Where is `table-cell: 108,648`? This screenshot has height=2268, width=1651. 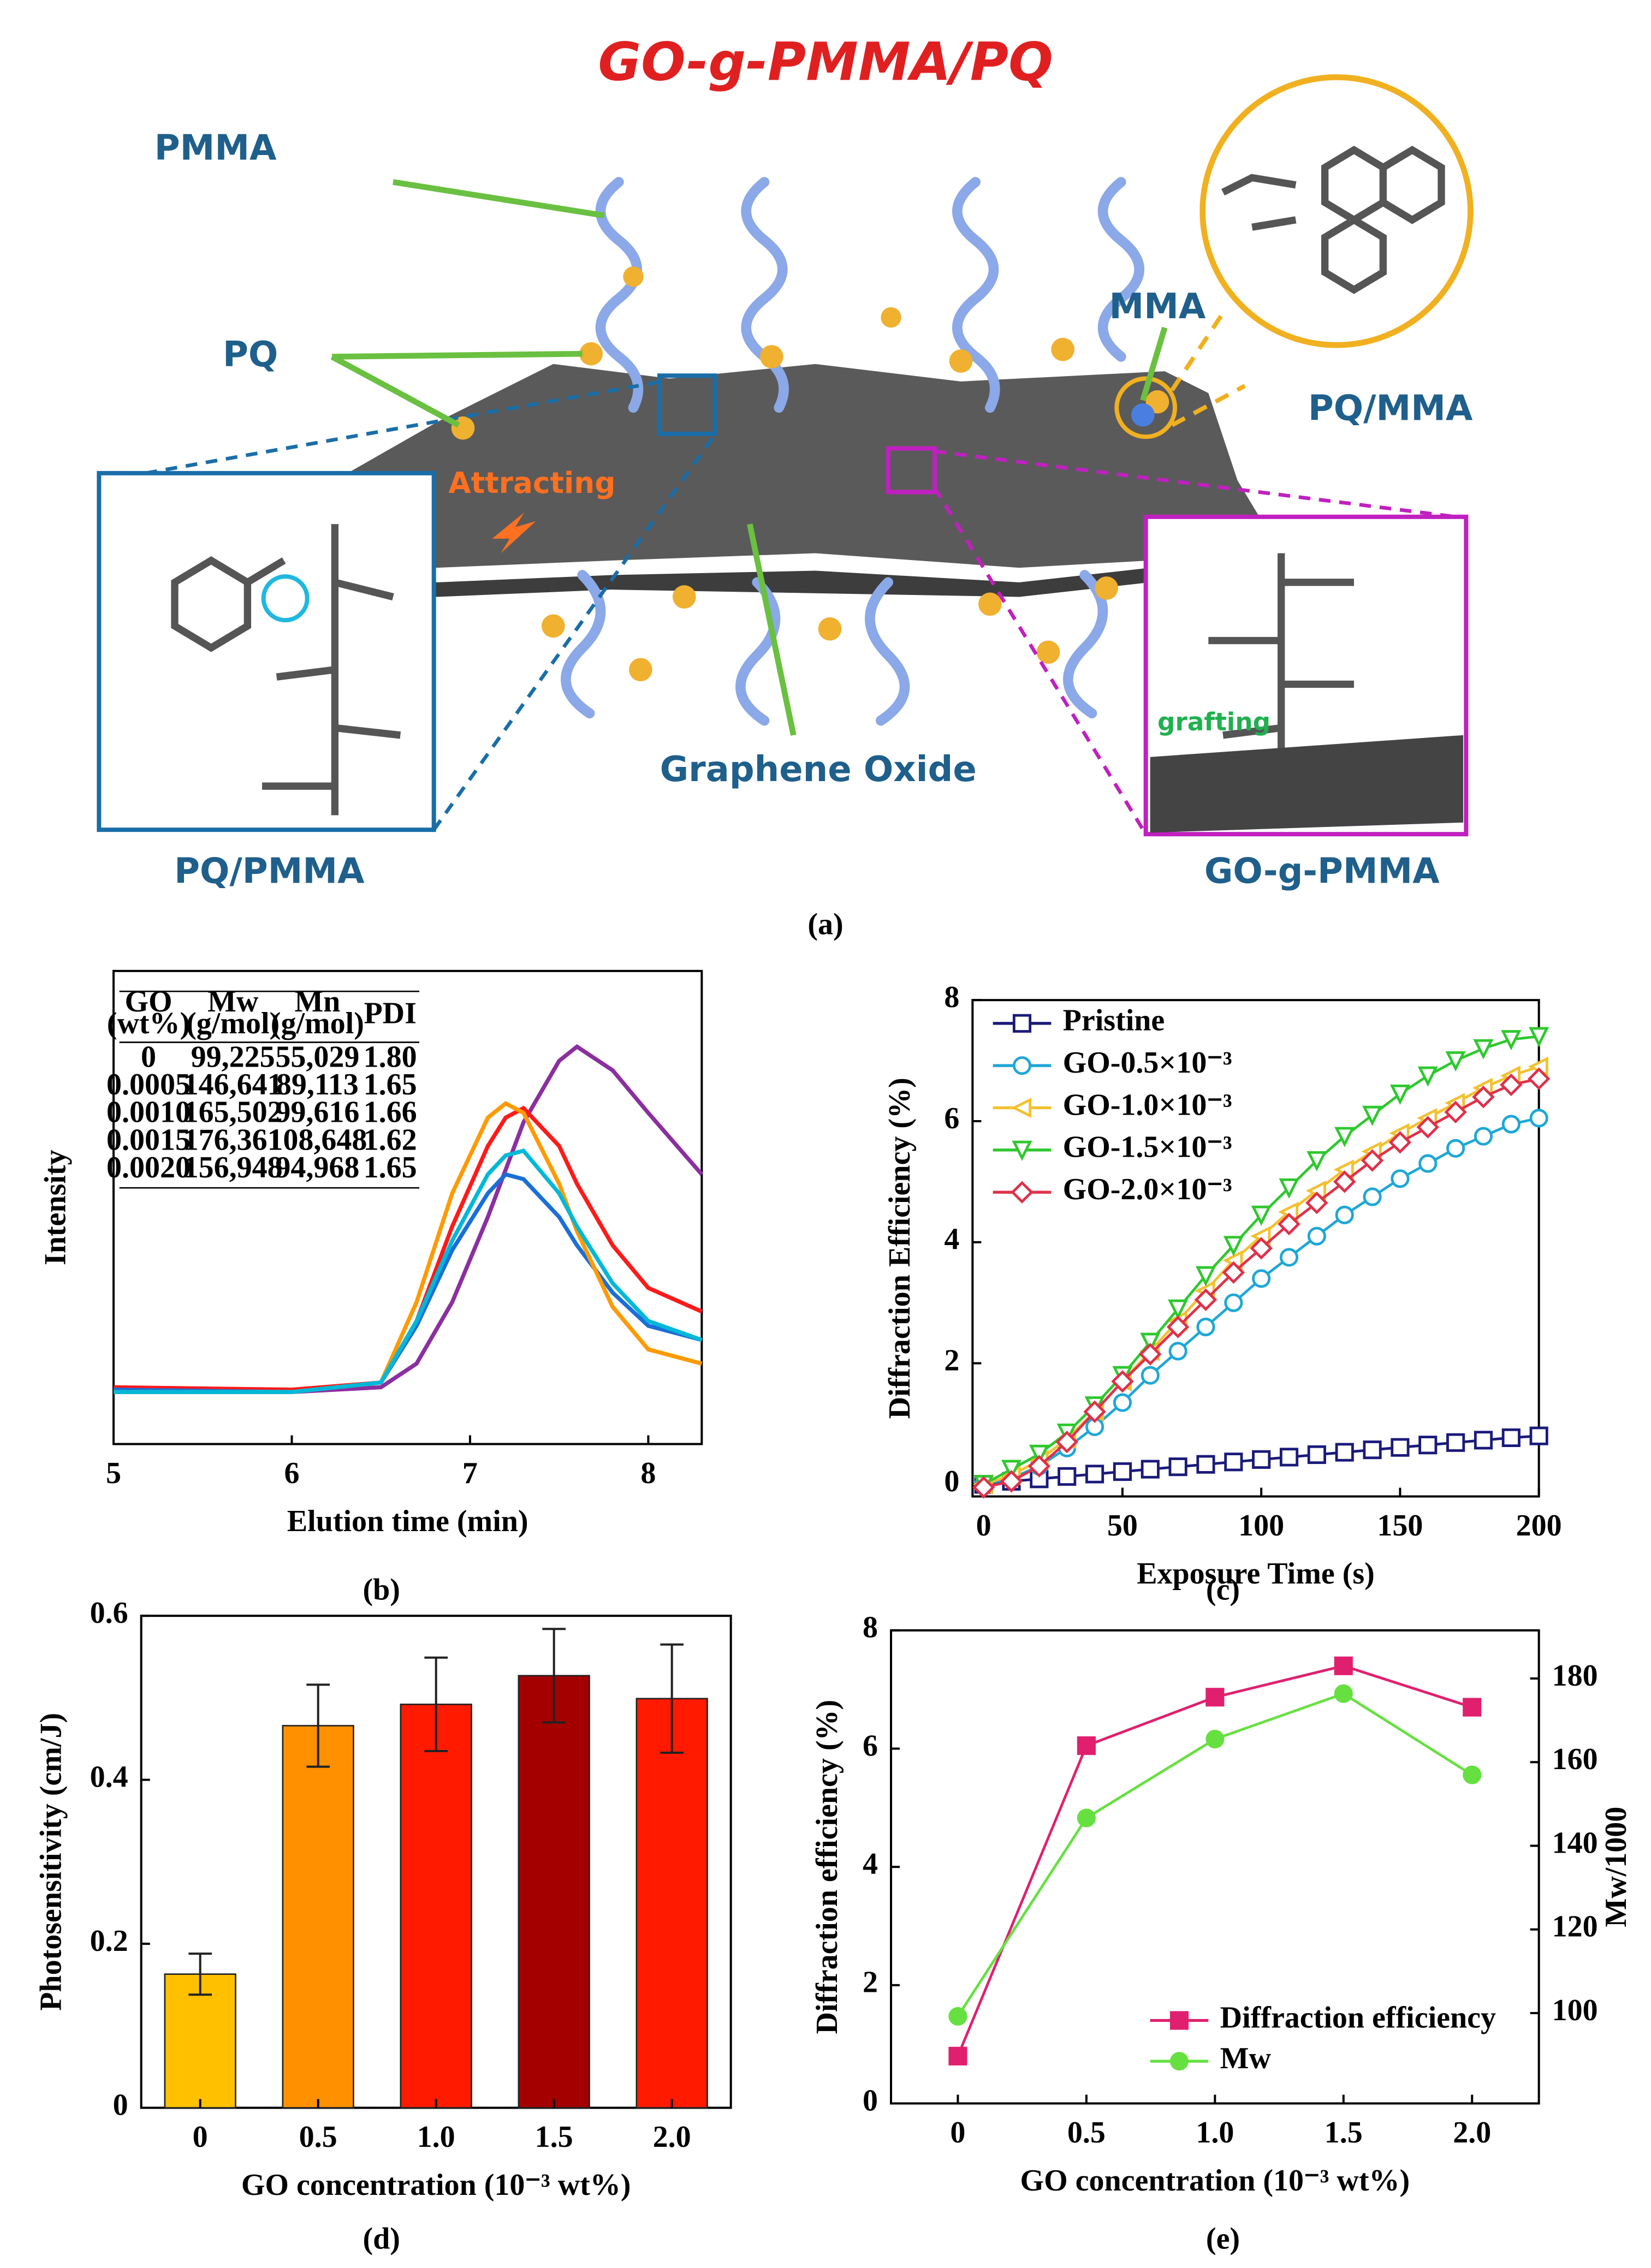
table-cell: 108,648 is located at coordinates (317, 1140).